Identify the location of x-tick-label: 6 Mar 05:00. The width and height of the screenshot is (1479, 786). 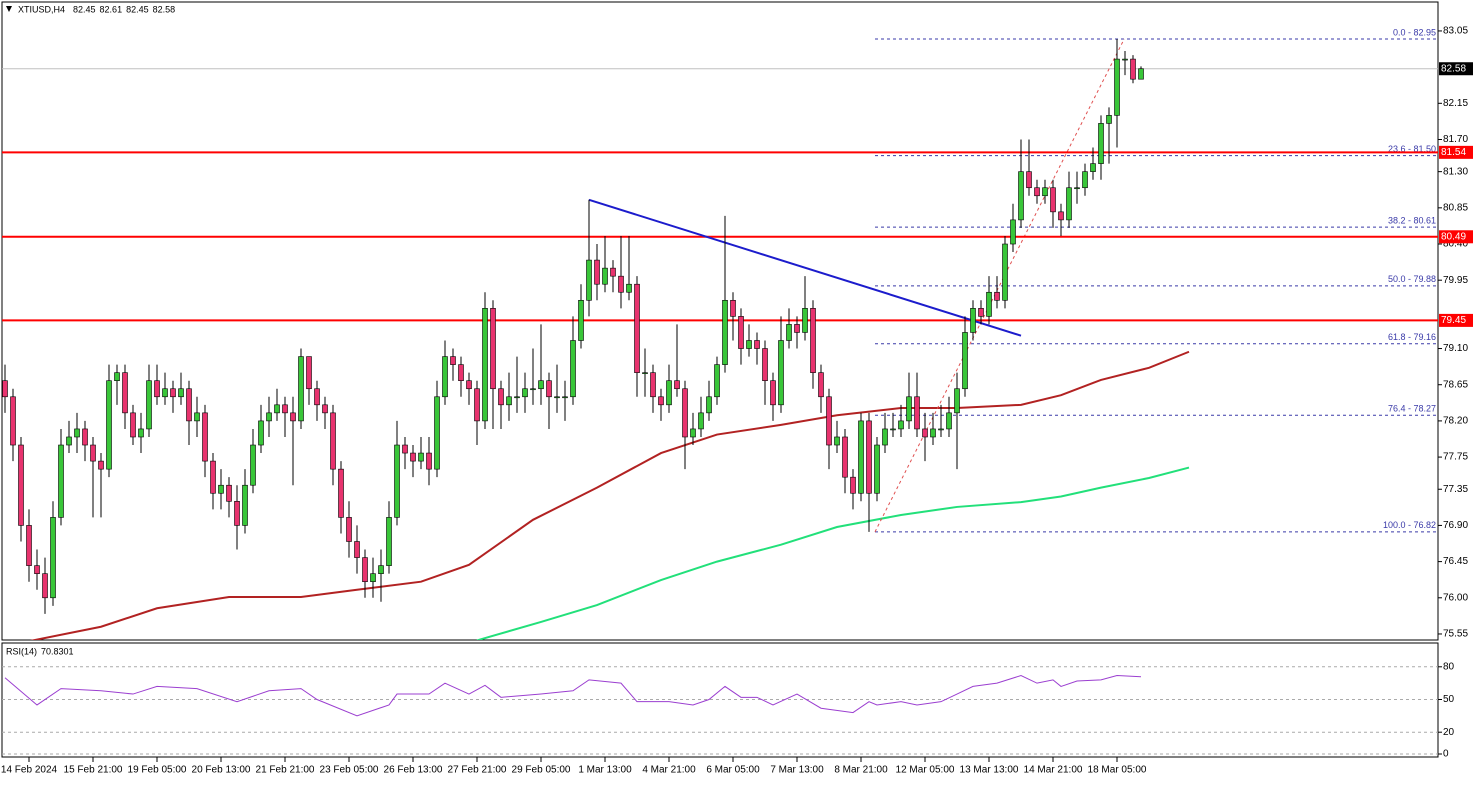
(733, 770).